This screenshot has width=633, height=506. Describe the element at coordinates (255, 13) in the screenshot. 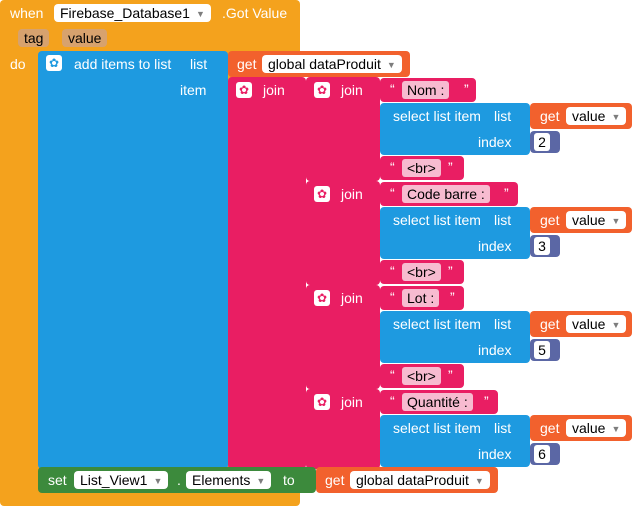

I see `event-name: .Got Value` at that location.